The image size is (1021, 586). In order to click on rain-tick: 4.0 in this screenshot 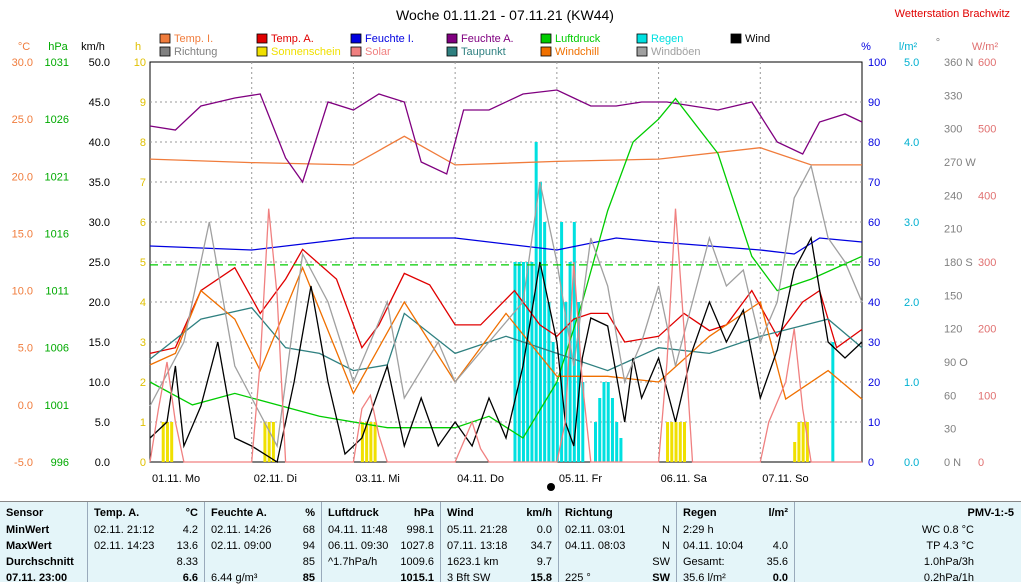, I will do `click(911, 143)`.